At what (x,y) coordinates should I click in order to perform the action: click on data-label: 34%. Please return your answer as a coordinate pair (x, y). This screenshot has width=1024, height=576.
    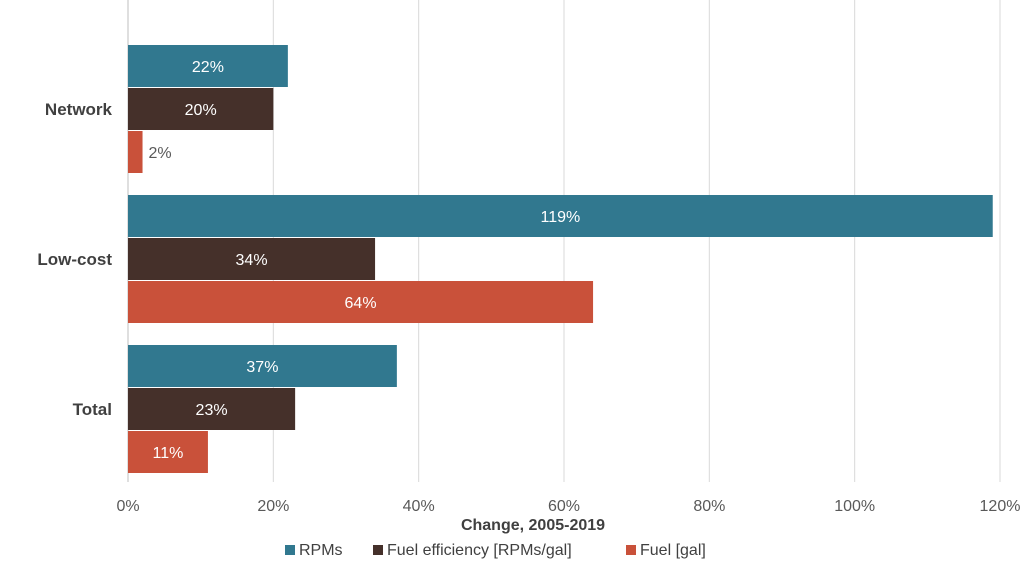
    Looking at the image, I should click on (252, 260).